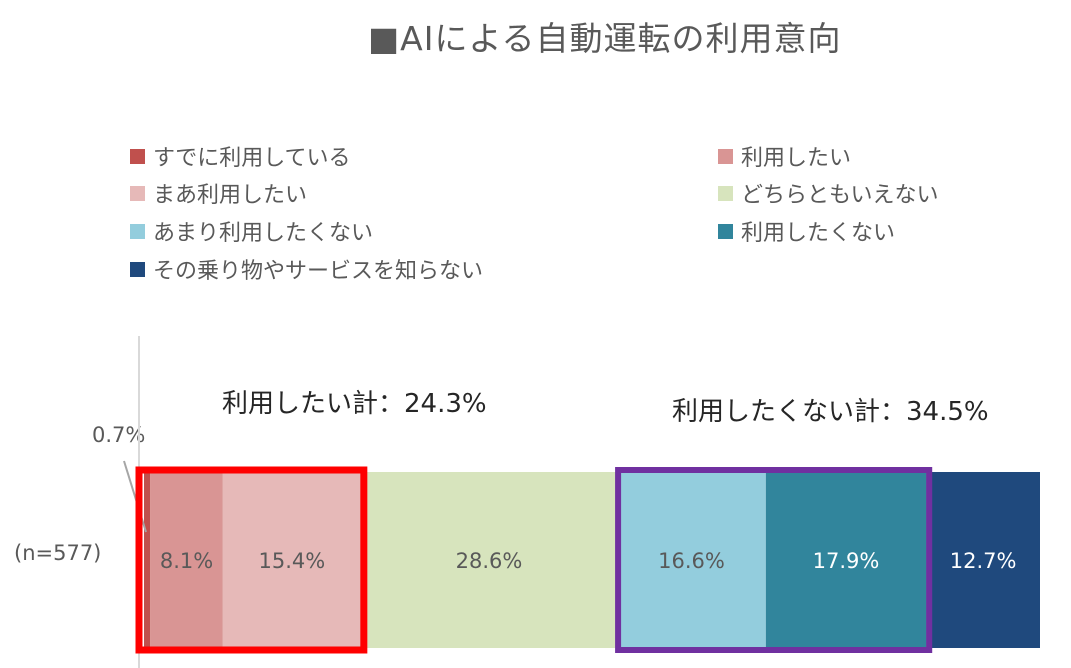 This screenshot has width=1071, height=668. I want to click on legend-label: あまり利用したくない, so click(263, 233).